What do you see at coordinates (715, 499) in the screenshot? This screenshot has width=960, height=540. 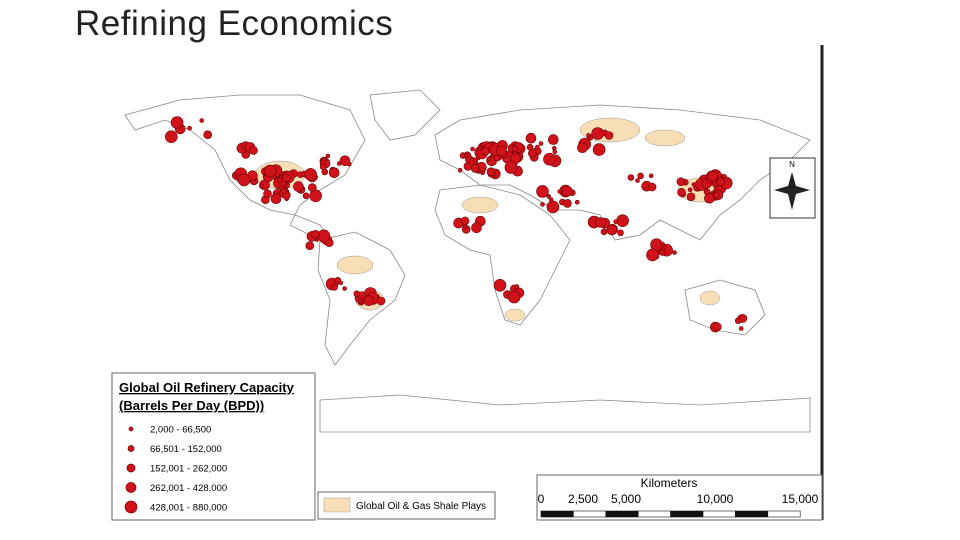 I see `scale-label: 10,000` at bounding box center [715, 499].